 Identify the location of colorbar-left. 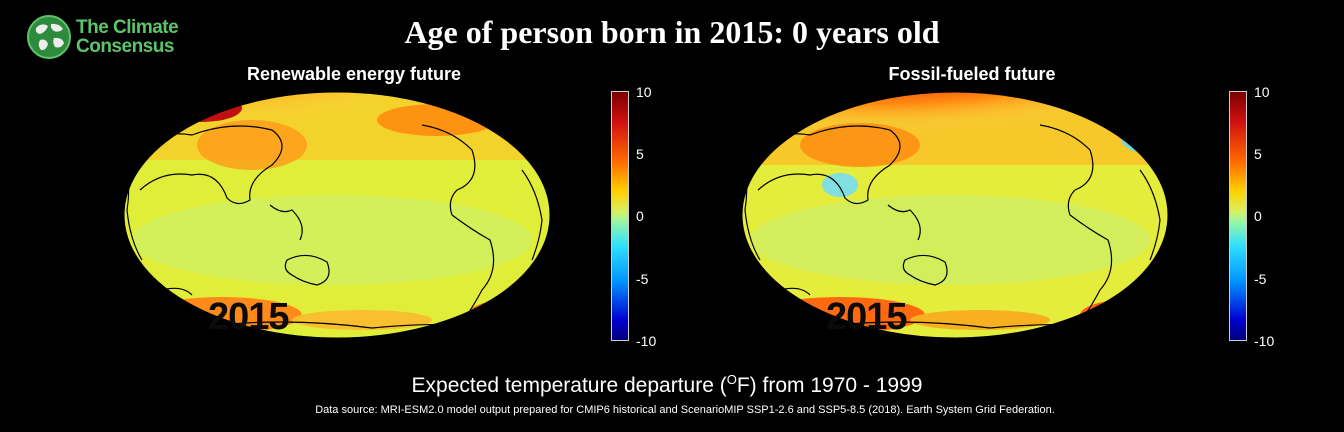
(620, 216).